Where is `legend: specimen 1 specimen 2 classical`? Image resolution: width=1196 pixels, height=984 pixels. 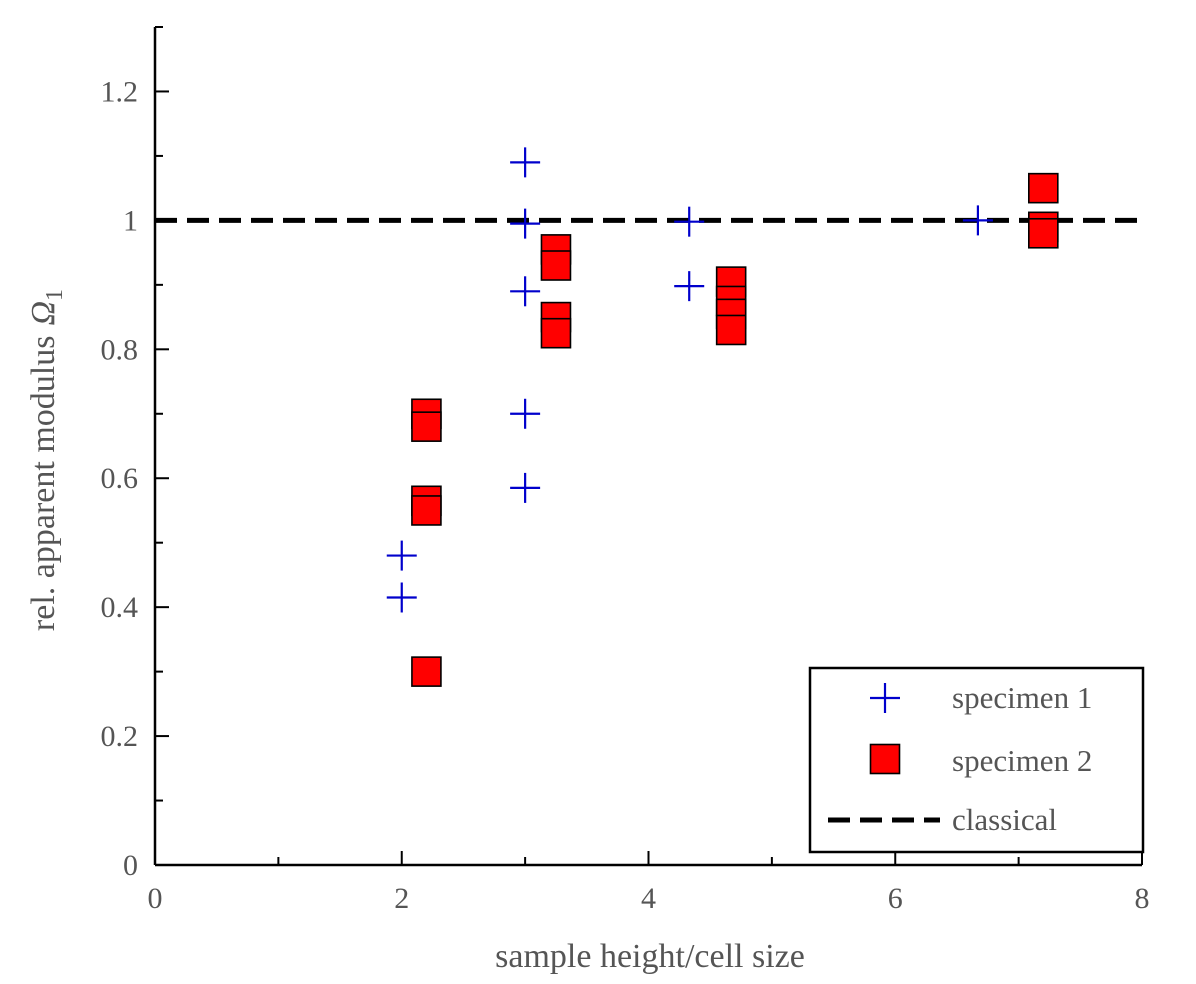
legend: specimen 1 specimen 2 classical is located at coordinates (976, 760).